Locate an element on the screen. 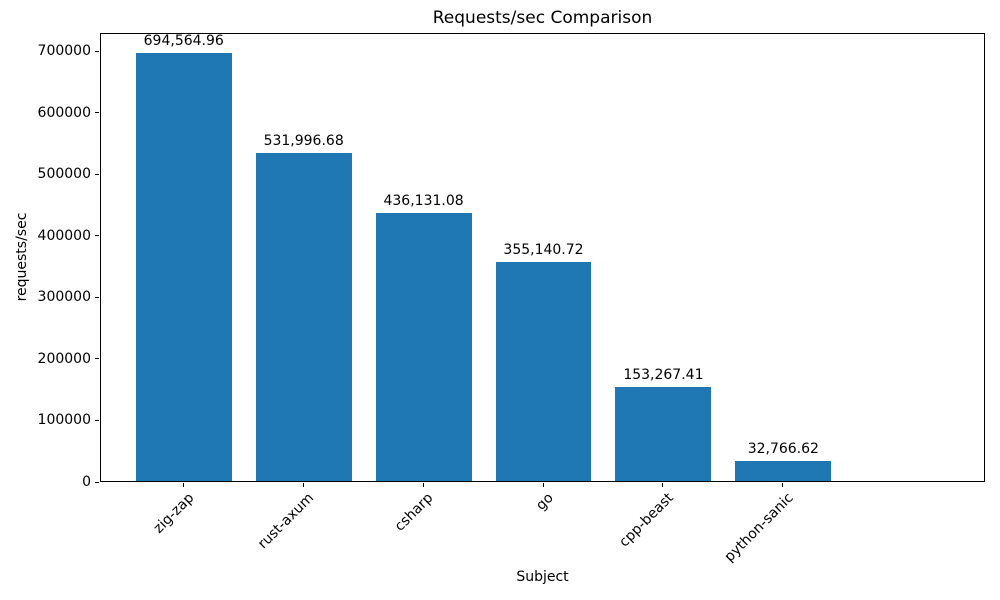  bar-value-label: 355,140.72 is located at coordinates (543, 250).